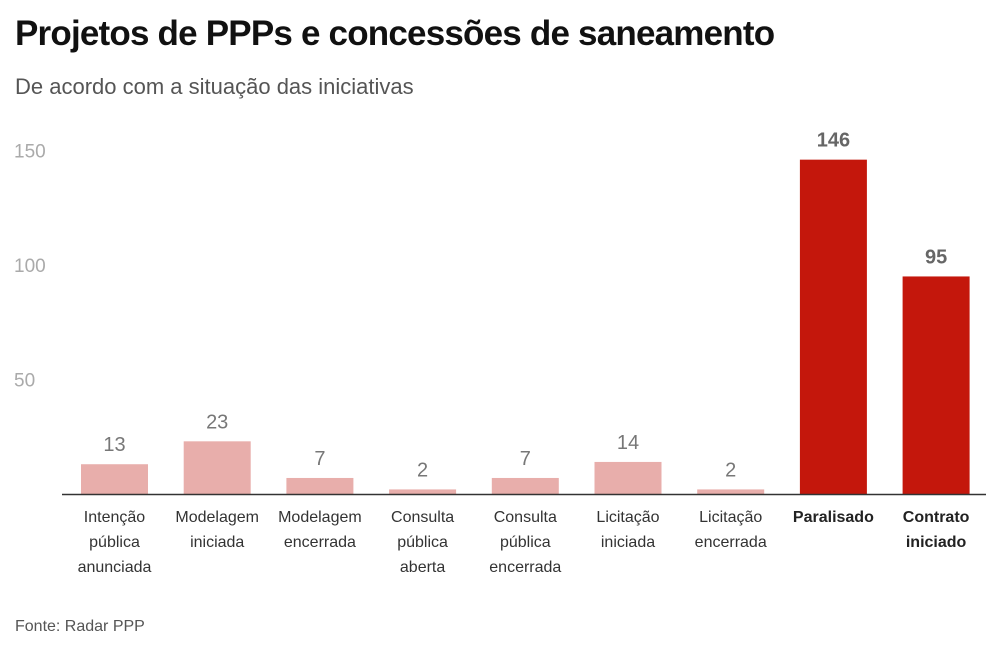 The image size is (1000, 667). I want to click on category-label: Contrato iniciado, so click(936, 530).